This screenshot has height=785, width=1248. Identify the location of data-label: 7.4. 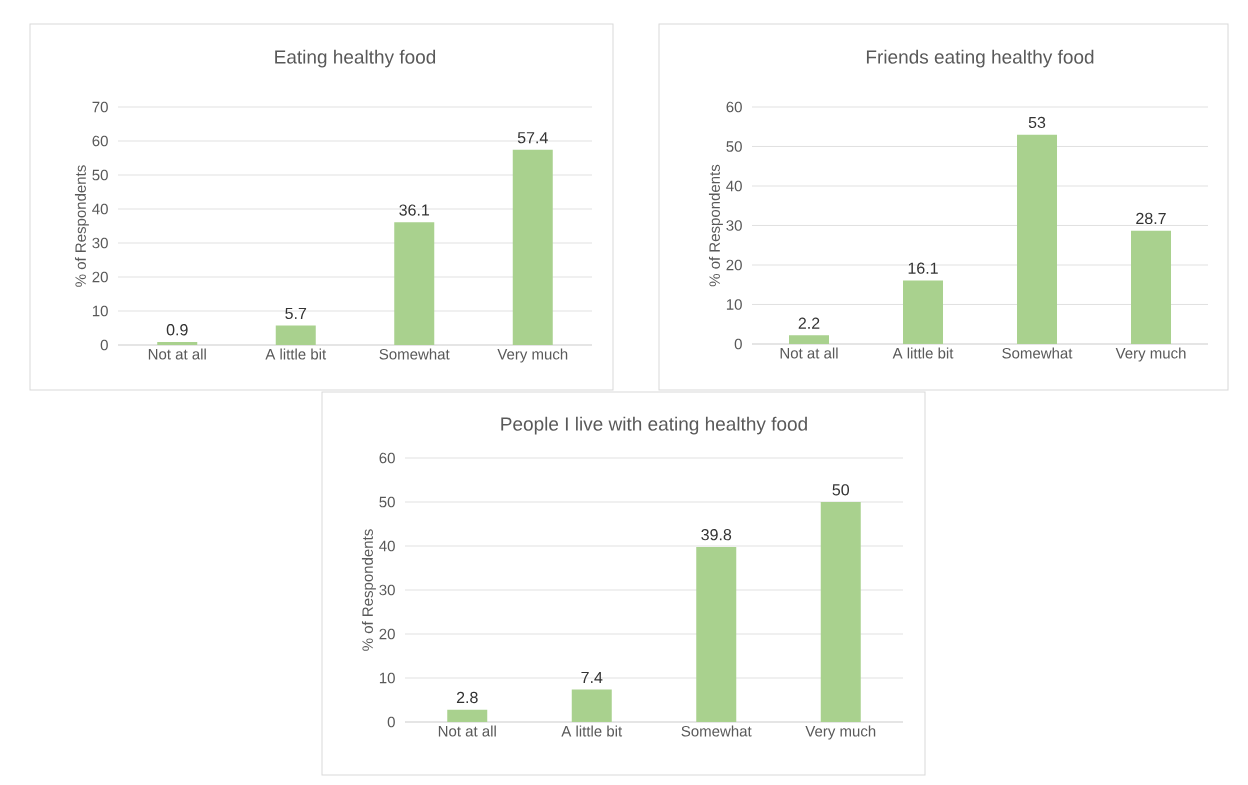
(592, 677).